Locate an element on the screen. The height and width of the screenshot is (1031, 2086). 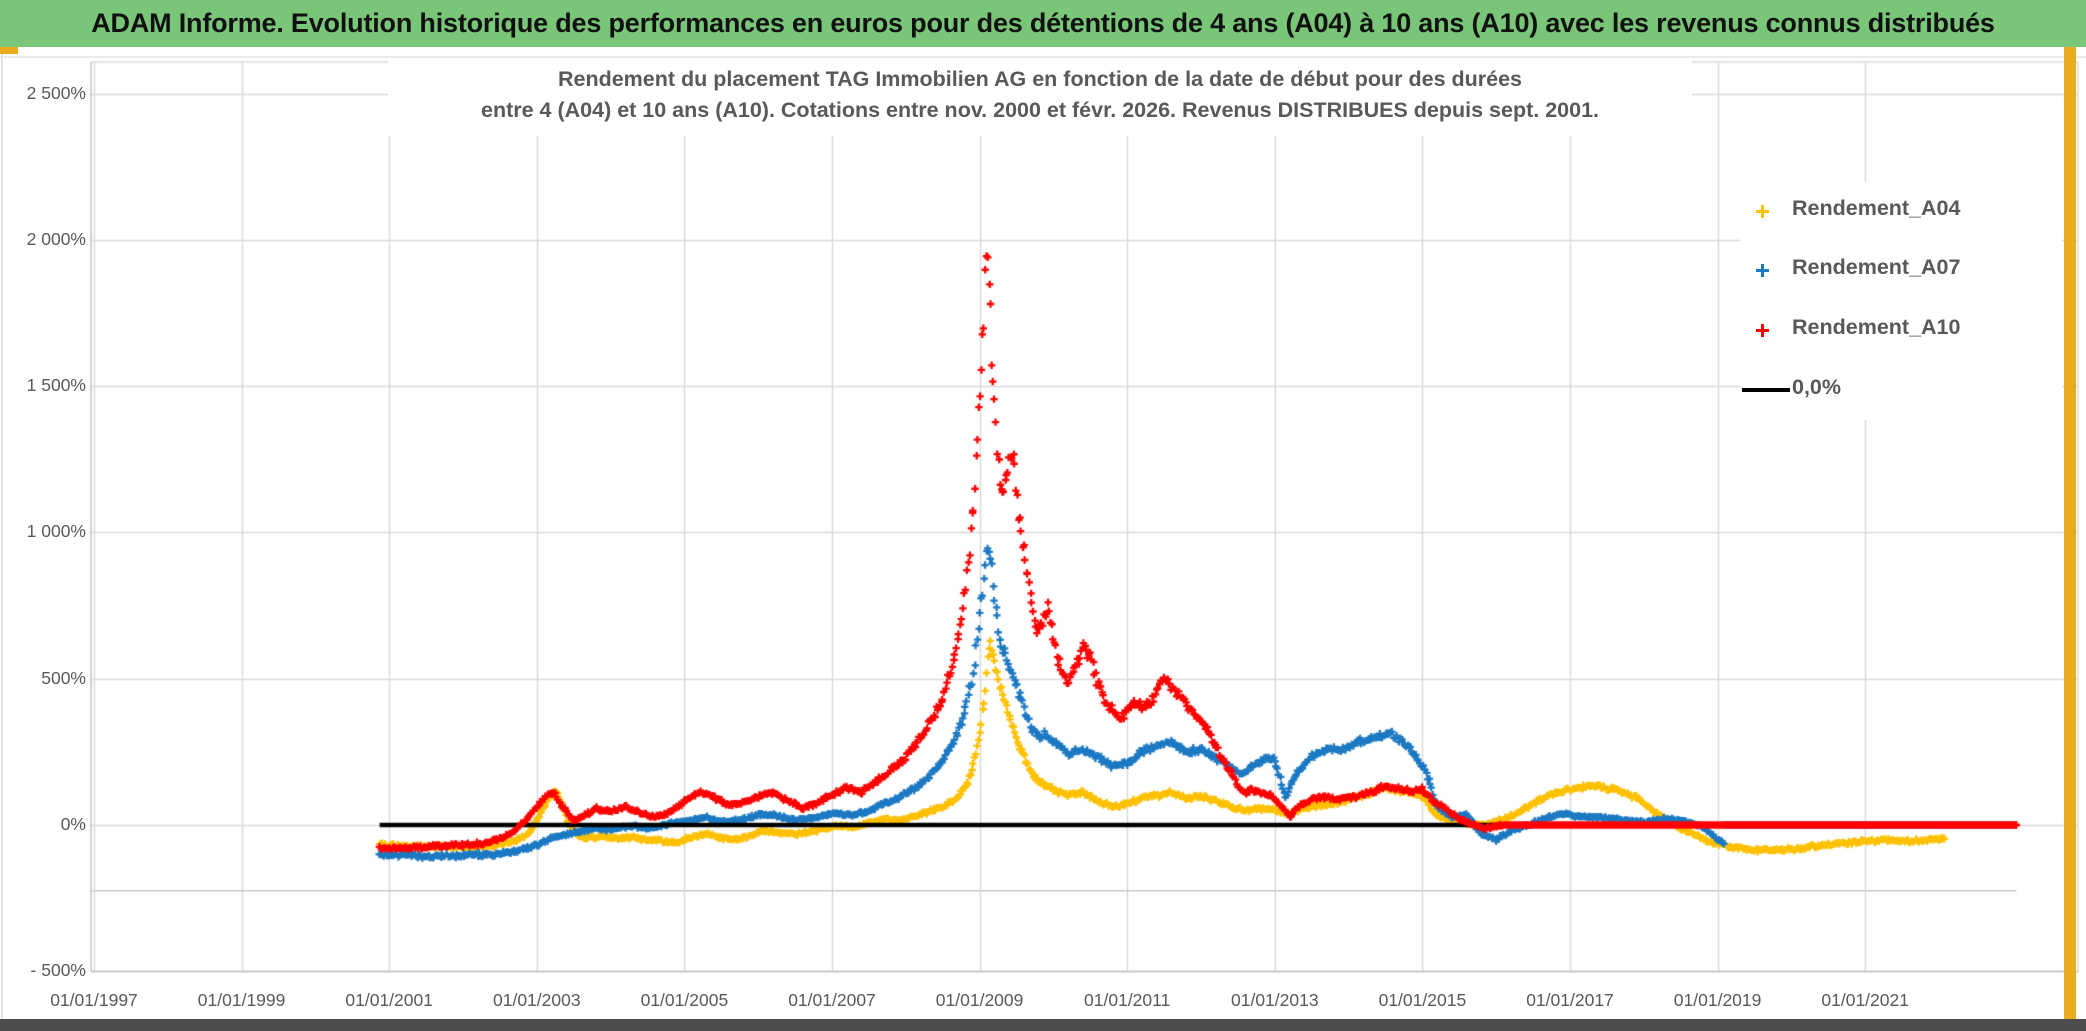
bottom-window-bar is located at coordinates (1043, 1025).